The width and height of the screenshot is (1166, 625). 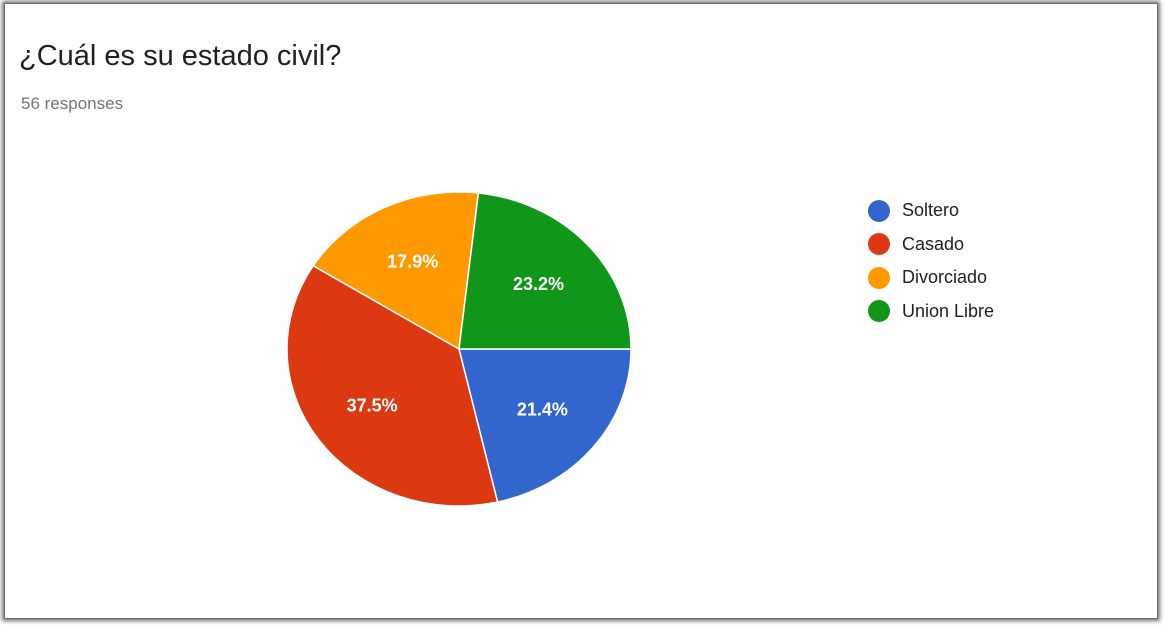 What do you see at coordinates (72, 103) in the screenshot?
I see `response-count: 56 responses` at bounding box center [72, 103].